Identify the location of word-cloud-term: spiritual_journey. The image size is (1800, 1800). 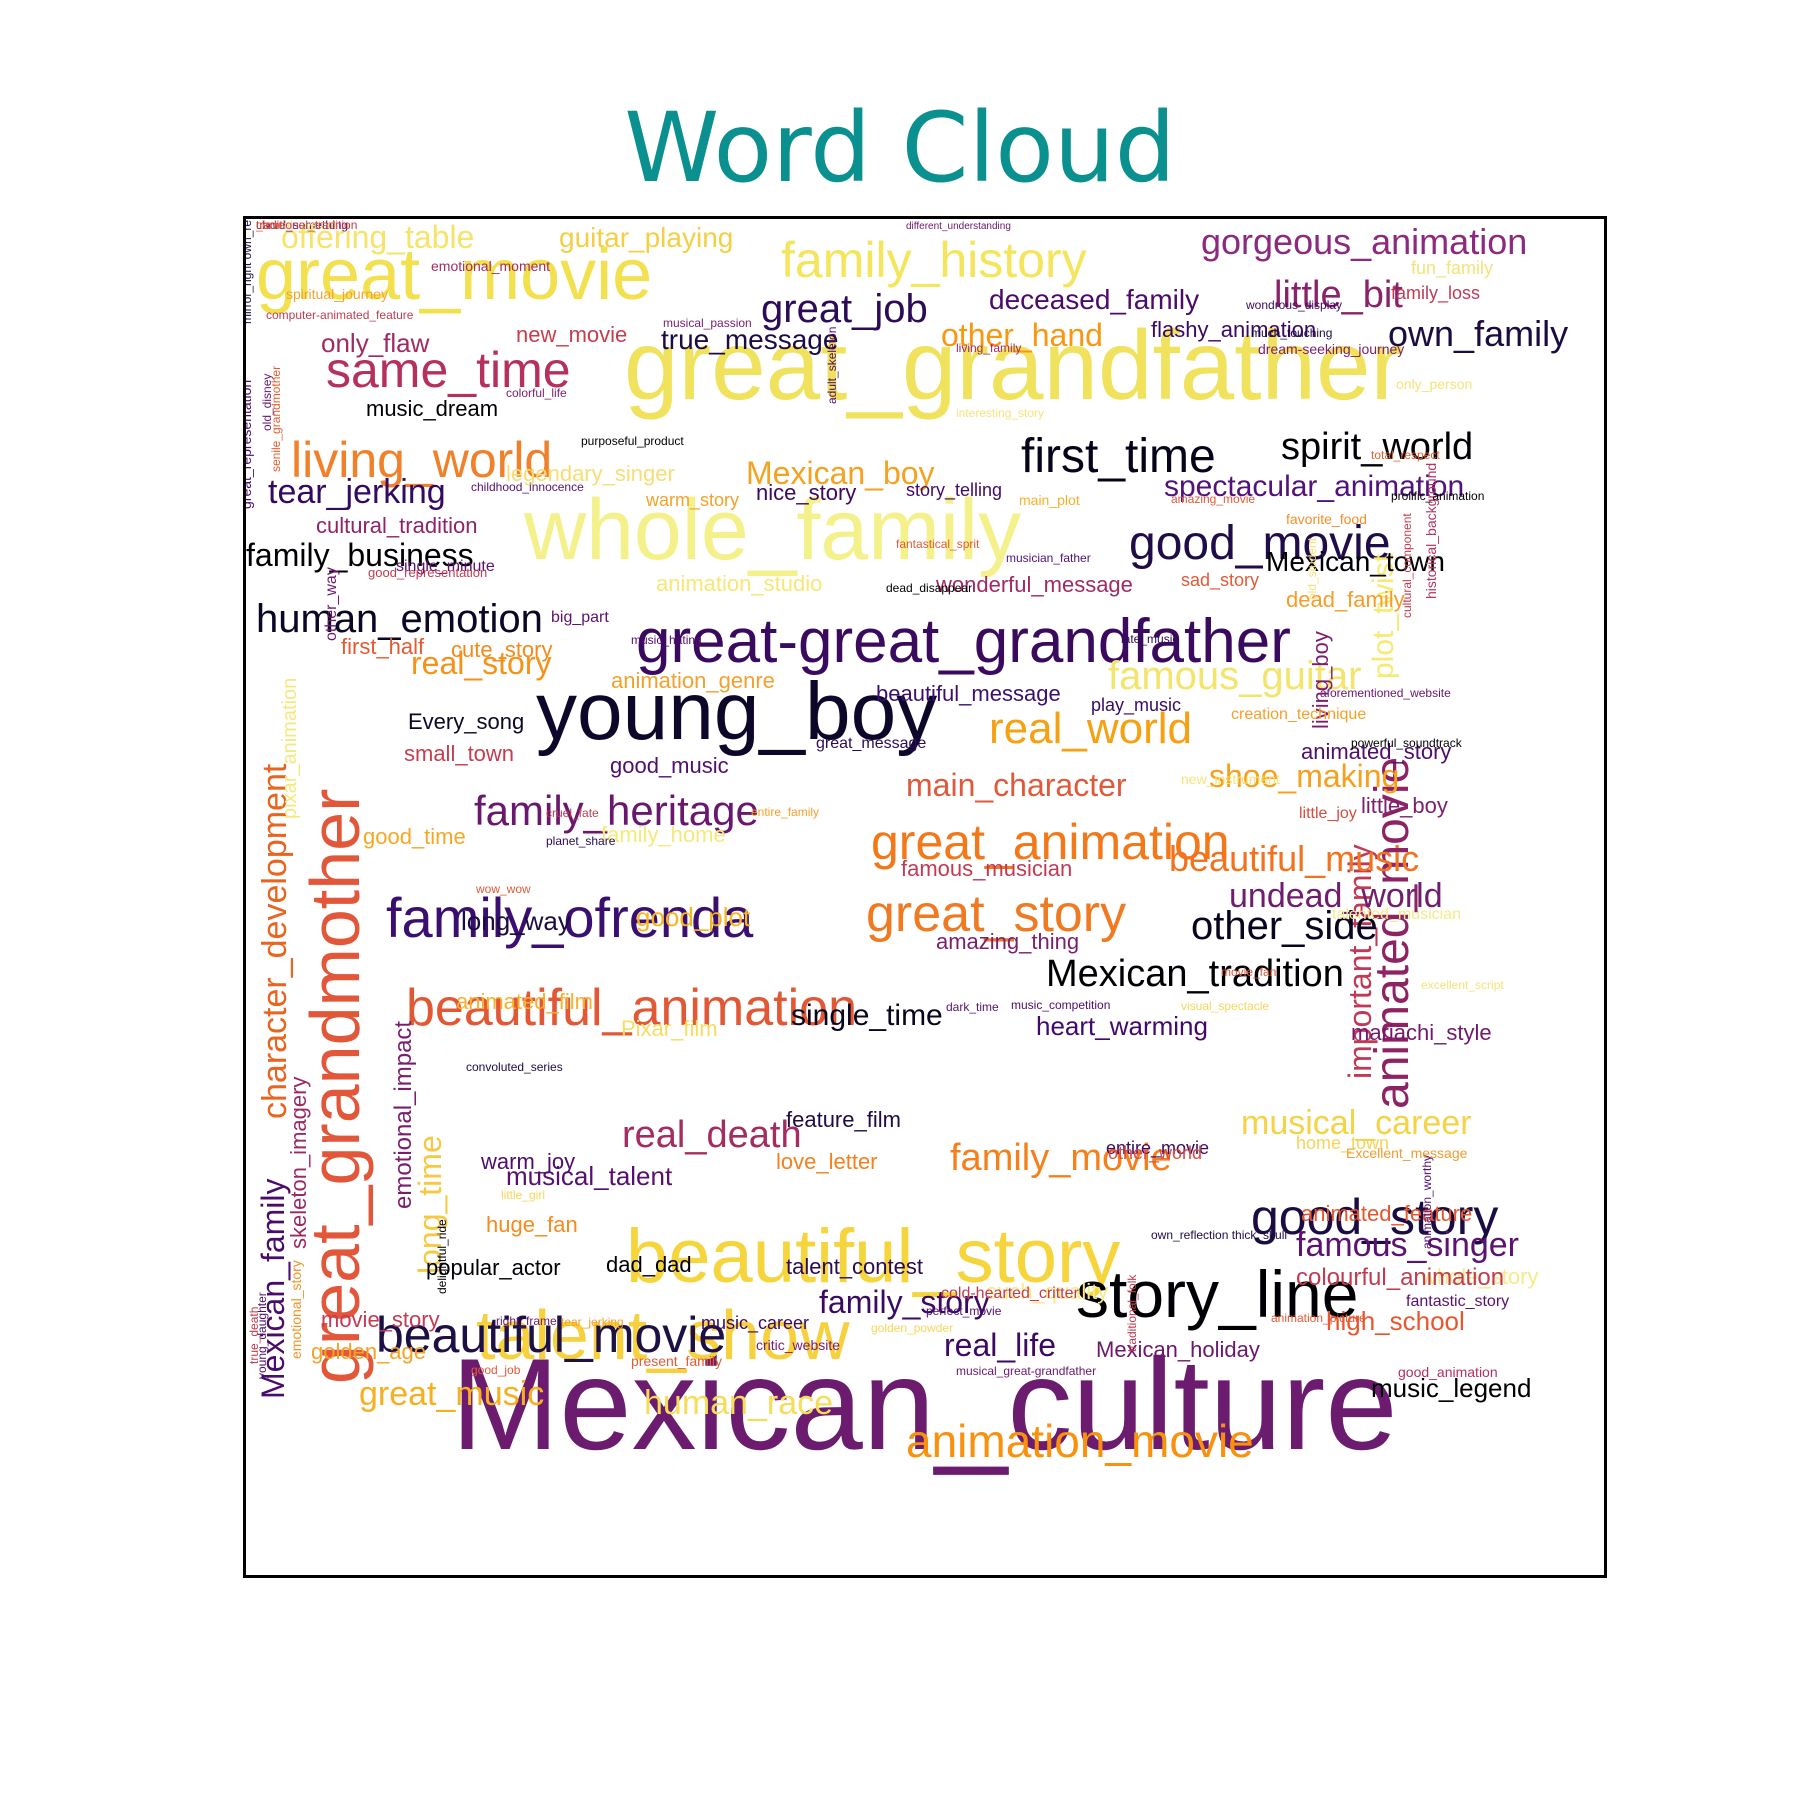
(337, 294).